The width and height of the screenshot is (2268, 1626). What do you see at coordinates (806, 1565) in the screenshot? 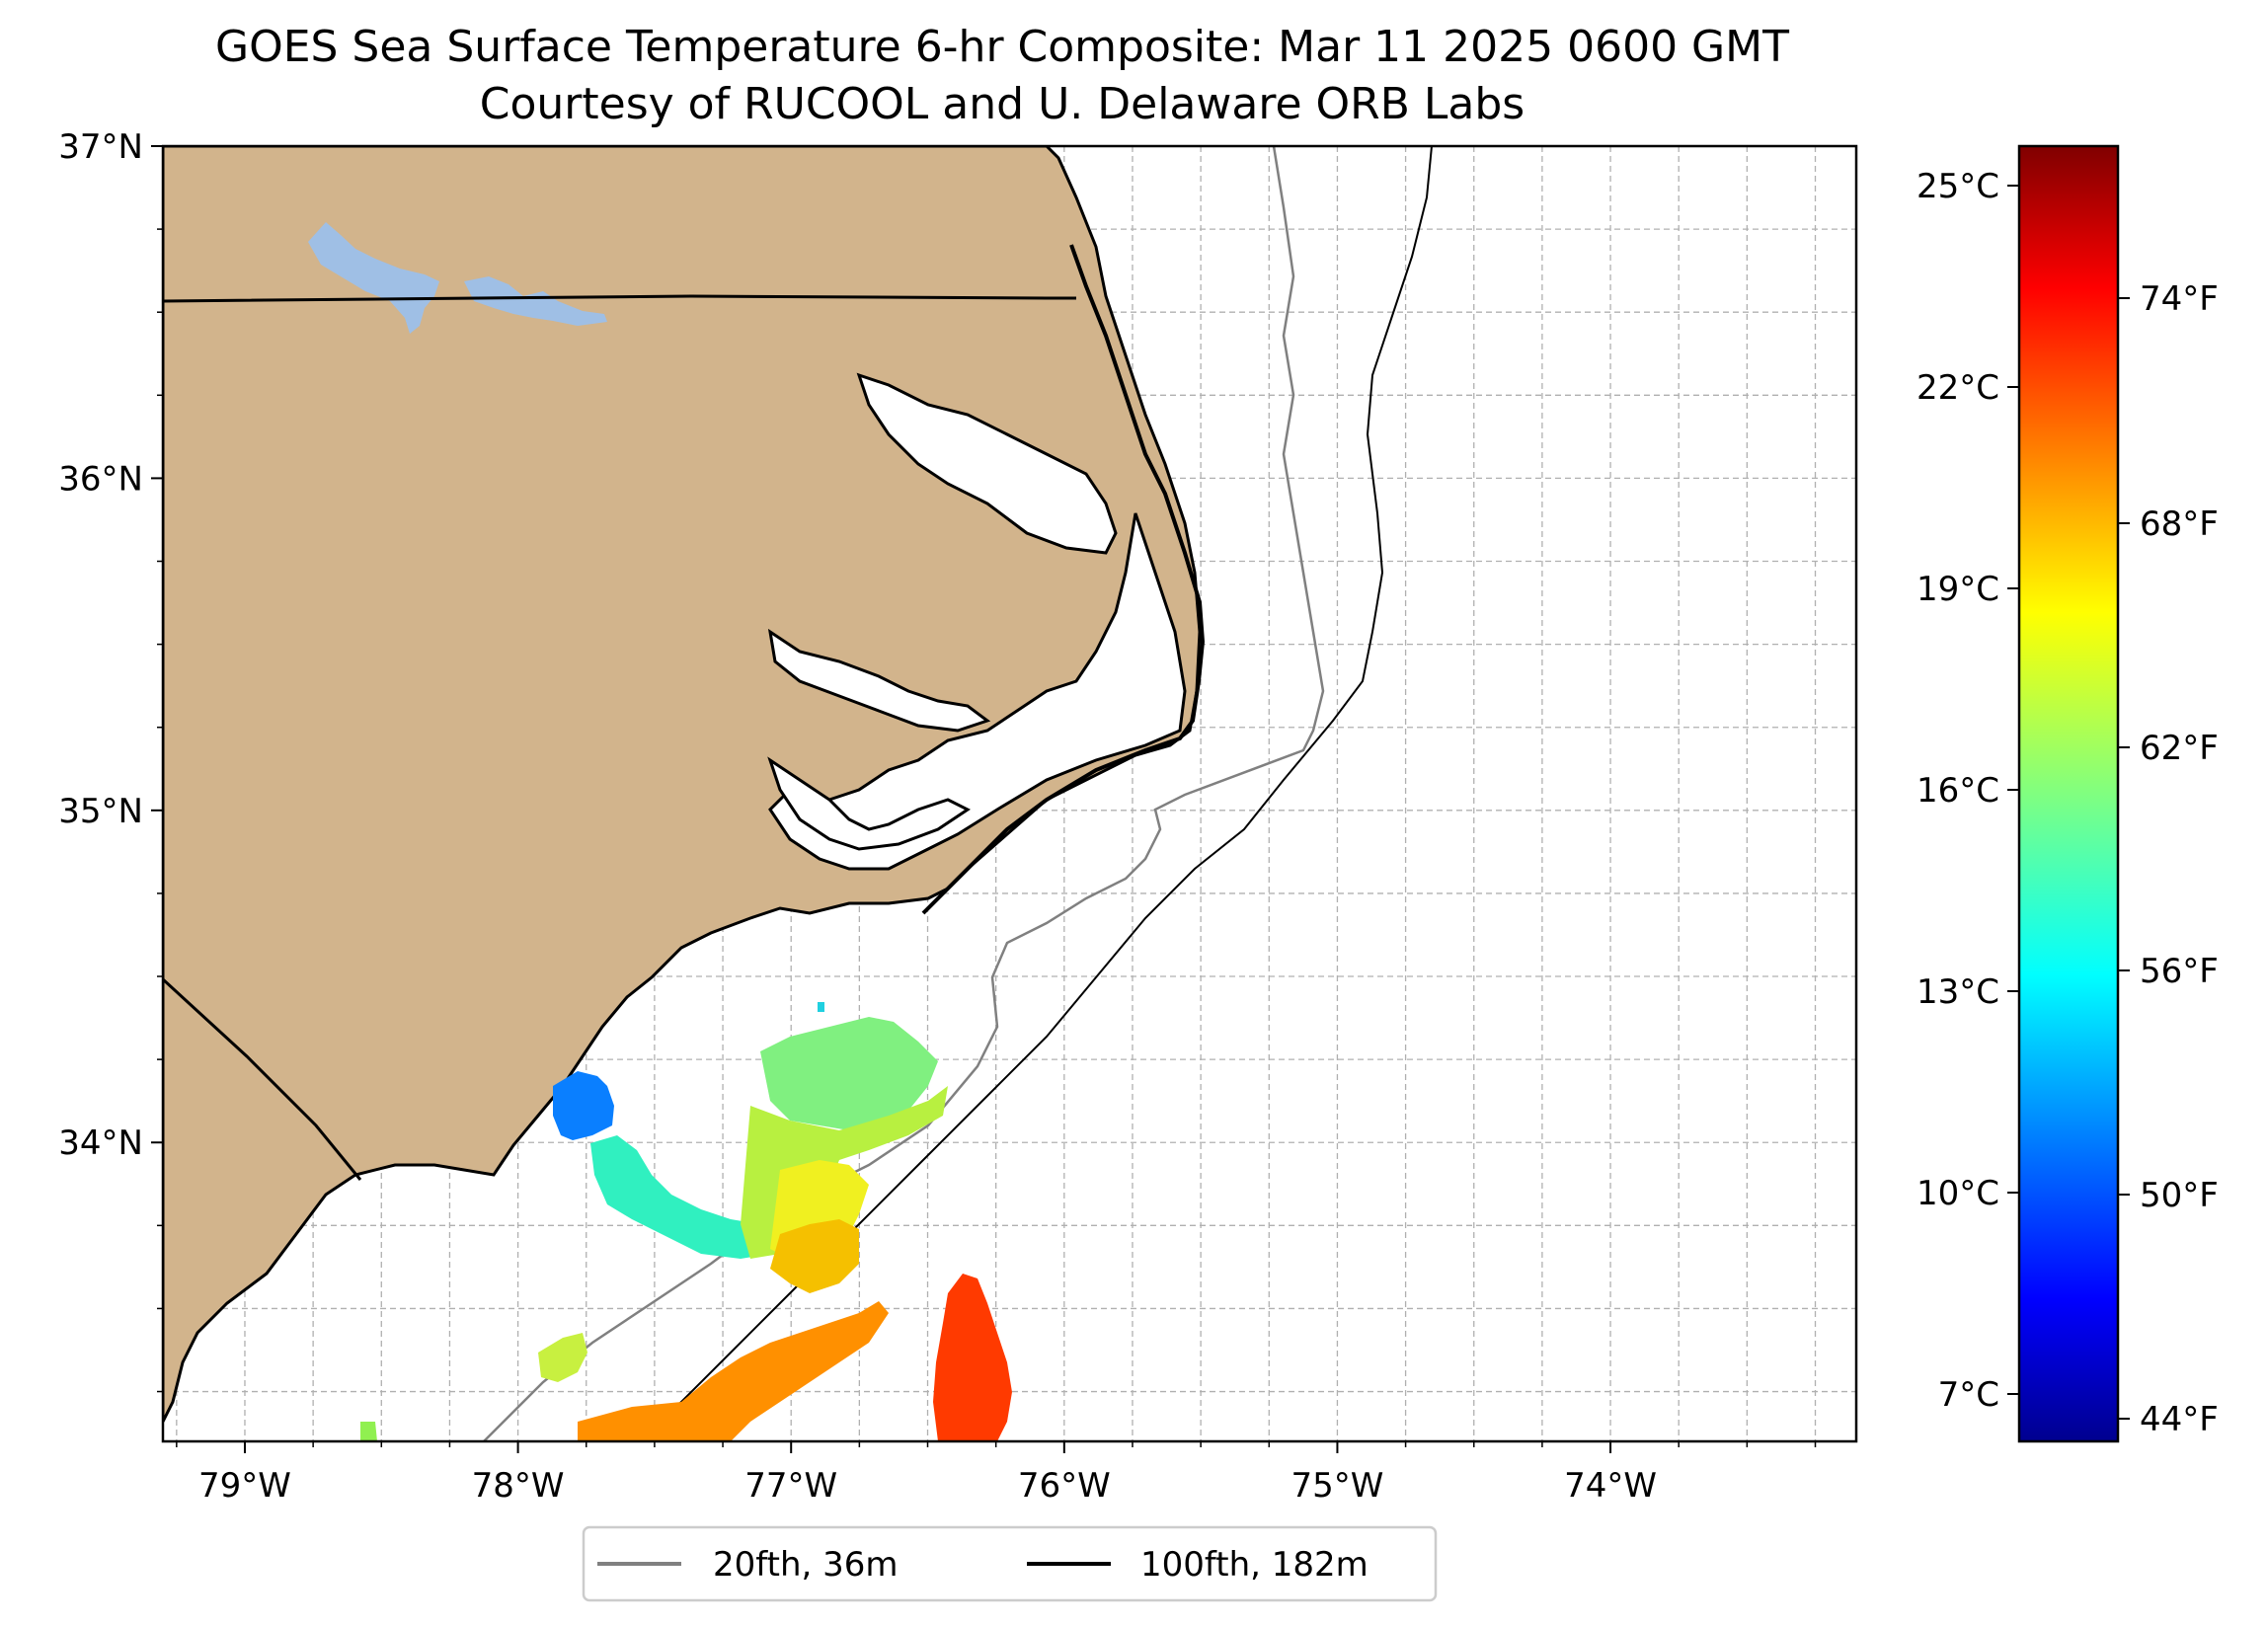
I see `legend-label-20fth: 20fth, 36m` at bounding box center [806, 1565].